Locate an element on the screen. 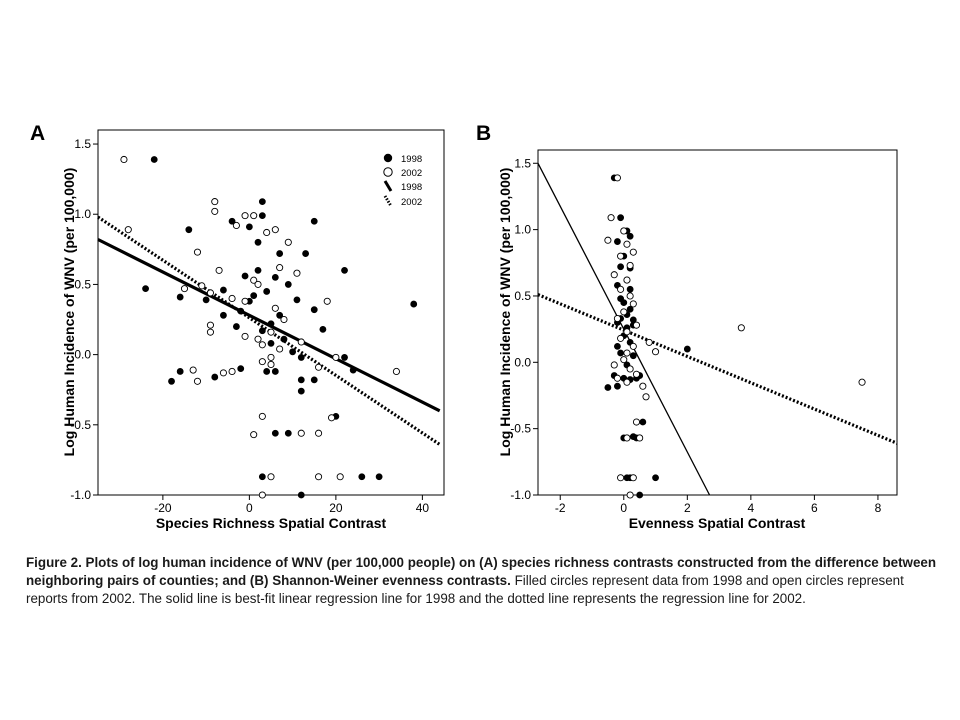 The height and width of the screenshot is (720, 960). y-tick-label: 0.0 is located at coordinates (82, 355).